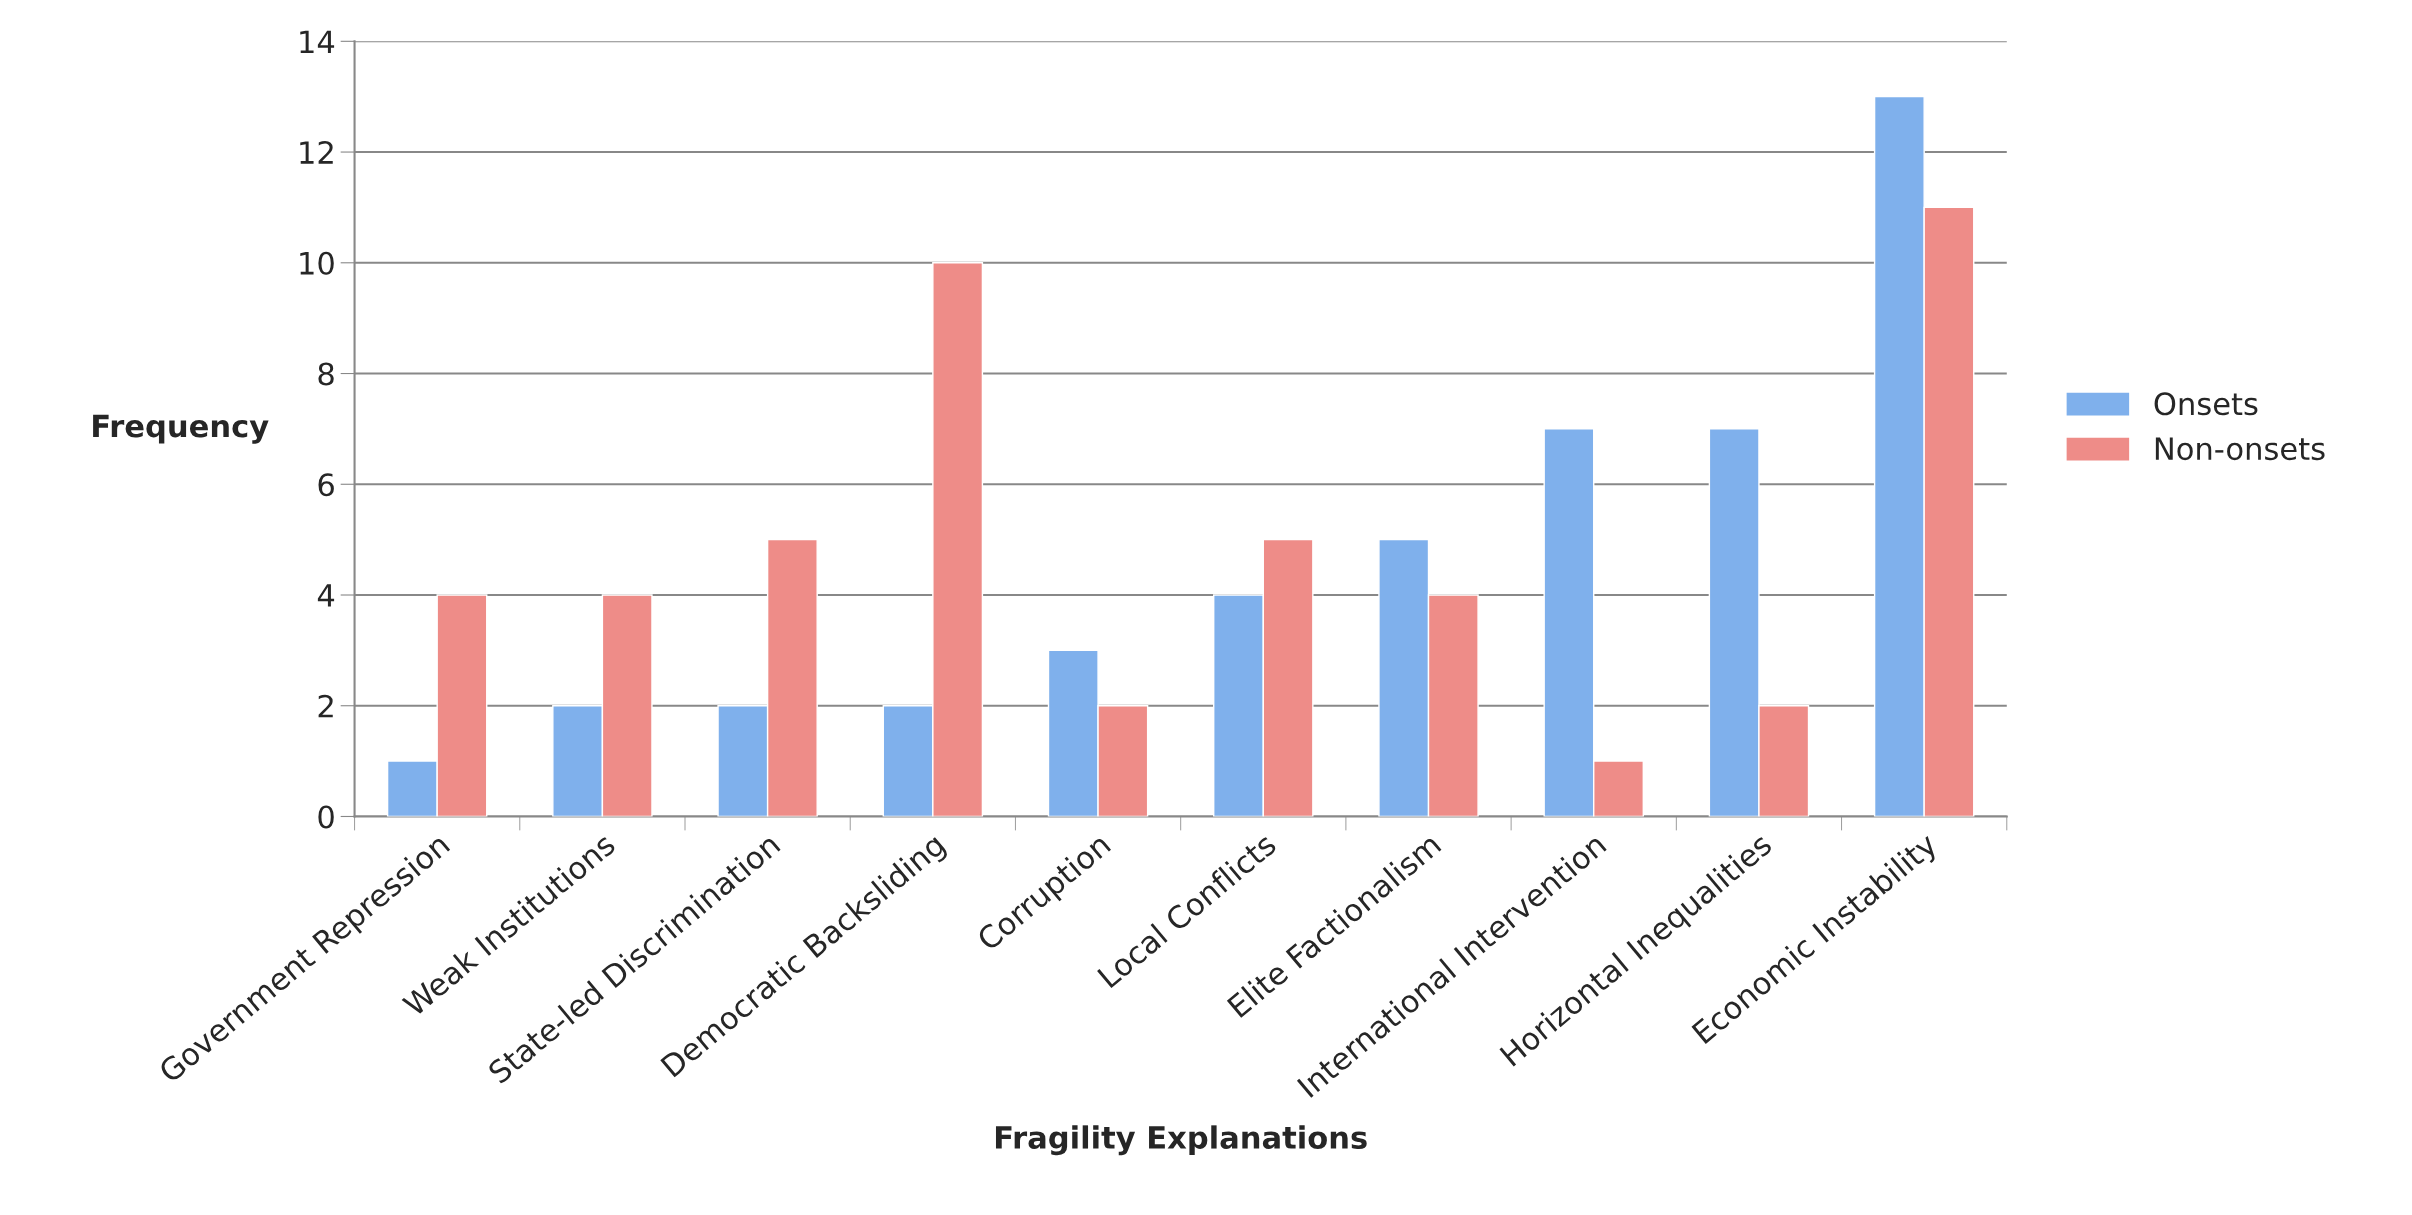 Image resolution: width=2412 pixels, height=1215 pixels. Describe the element at coordinates (325, 706) in the screenshot. I see `y-tick-label: 2` at that location.